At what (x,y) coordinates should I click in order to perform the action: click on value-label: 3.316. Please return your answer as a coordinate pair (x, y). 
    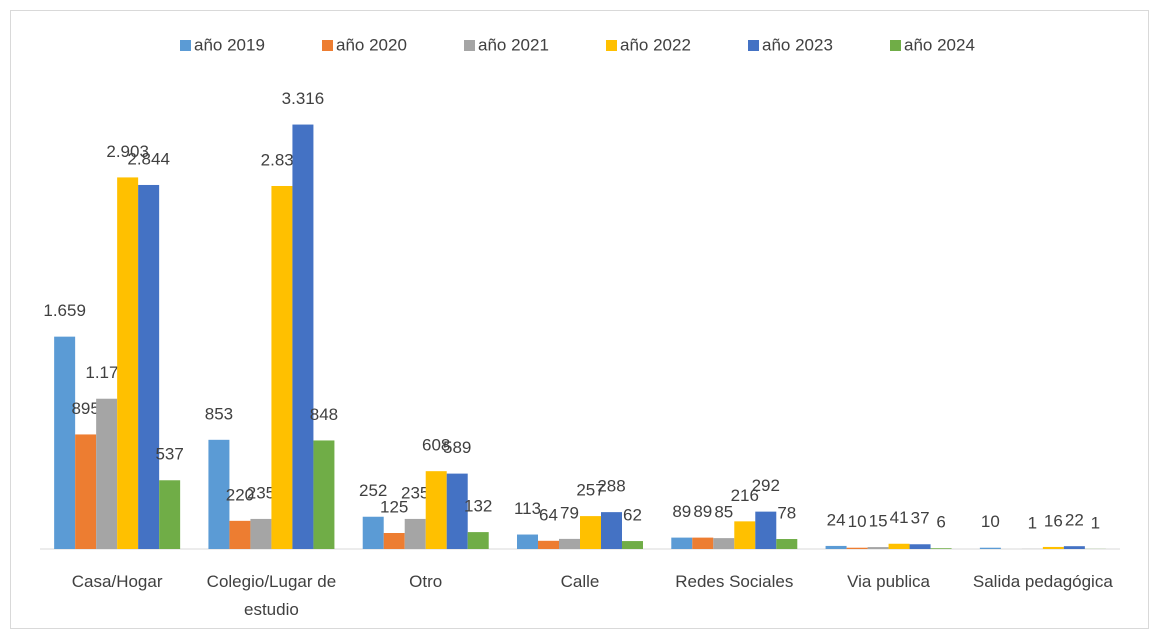
    Looking at the image, I should click on (303, 98).